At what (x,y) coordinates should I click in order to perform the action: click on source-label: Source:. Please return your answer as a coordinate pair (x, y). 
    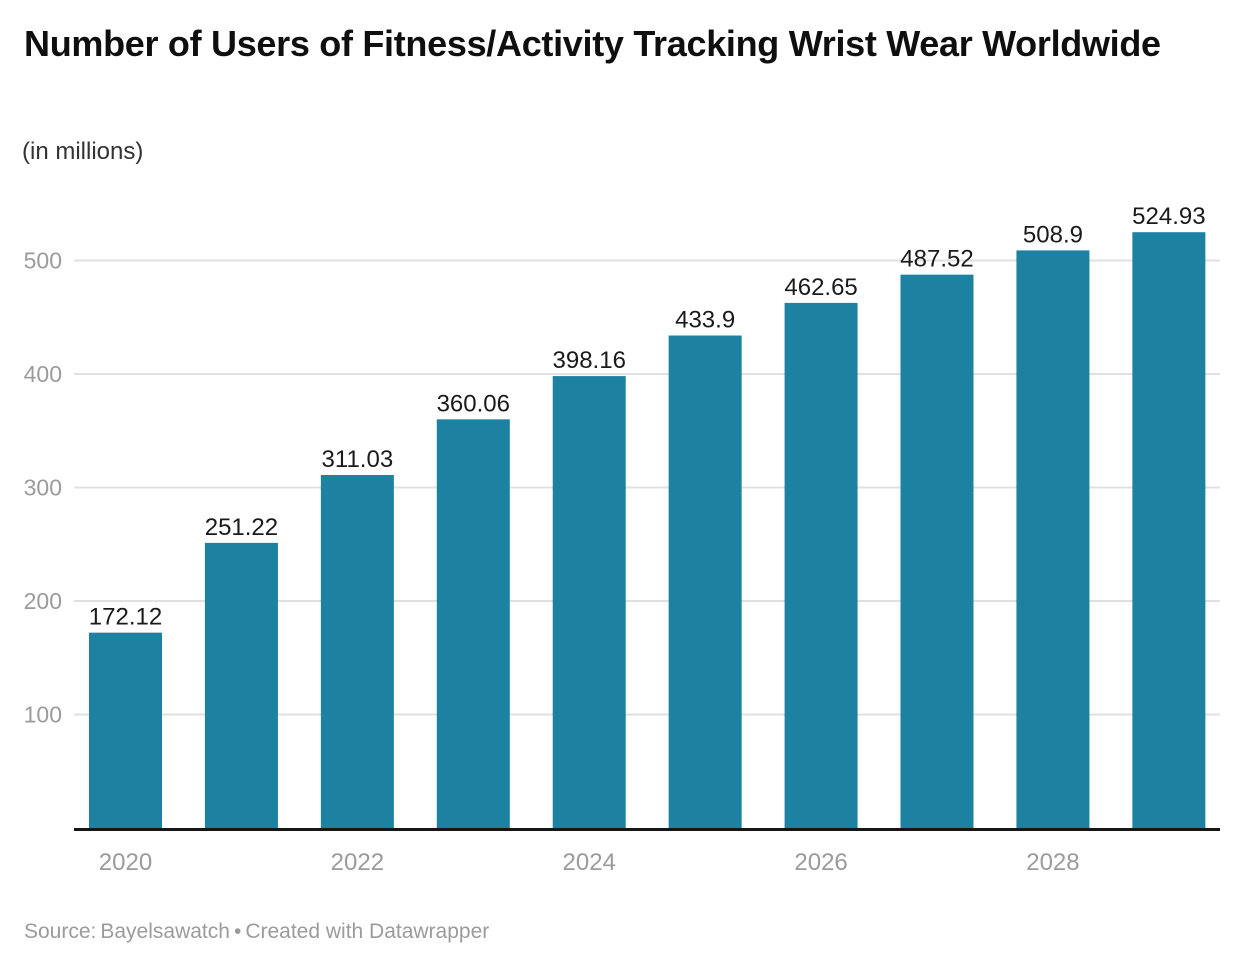
    Looking at the image, I should click on (60, 931).